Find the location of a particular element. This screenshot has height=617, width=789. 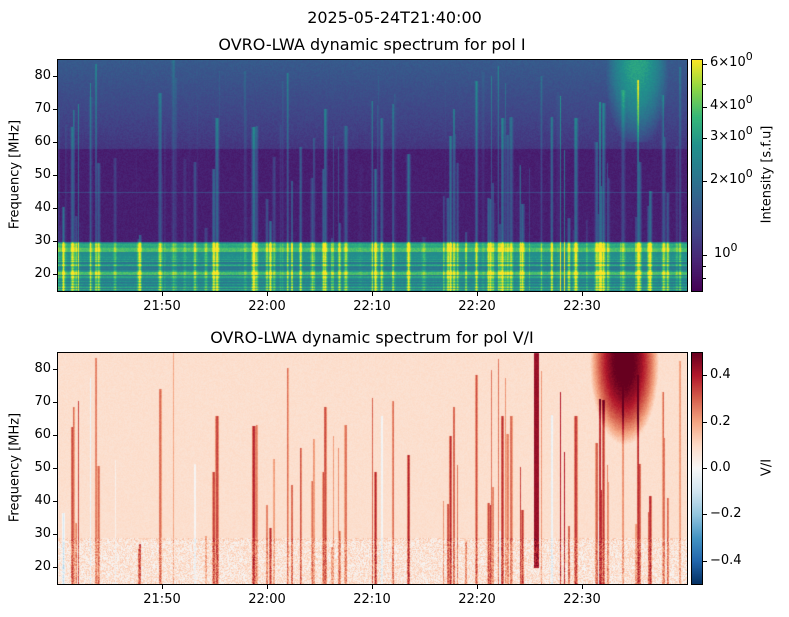

tick-mantissa: 3× is located at coordinates (720, 136).